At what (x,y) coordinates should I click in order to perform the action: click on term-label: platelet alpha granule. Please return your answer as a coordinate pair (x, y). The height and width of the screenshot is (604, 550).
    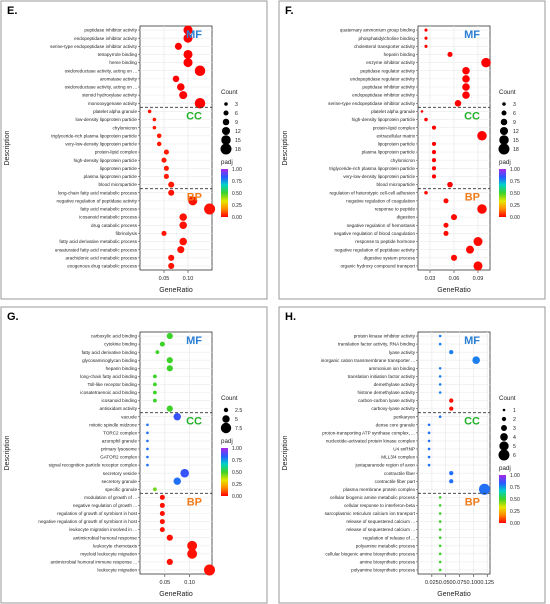
    Looking at the image, I should click on (393, 111).